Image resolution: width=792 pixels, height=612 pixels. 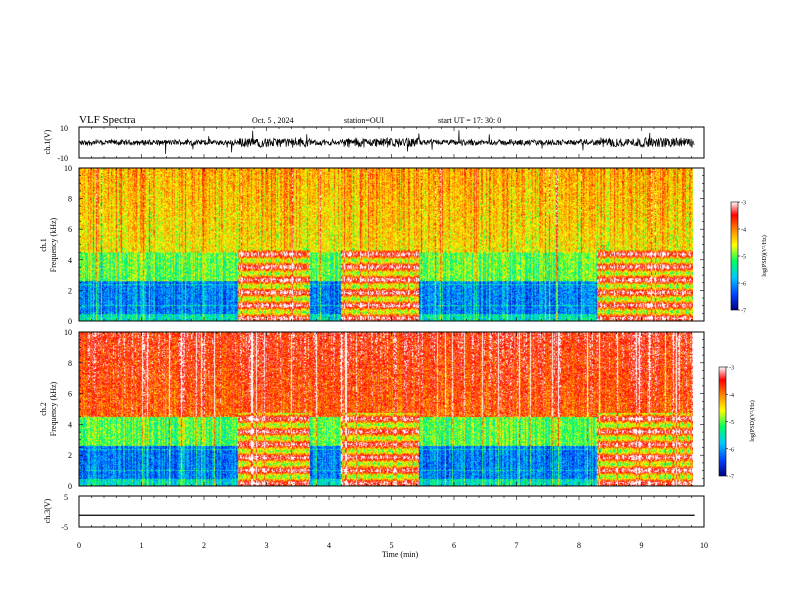 I want to click on time-tick-label: 10, so click(x=704, y=545).